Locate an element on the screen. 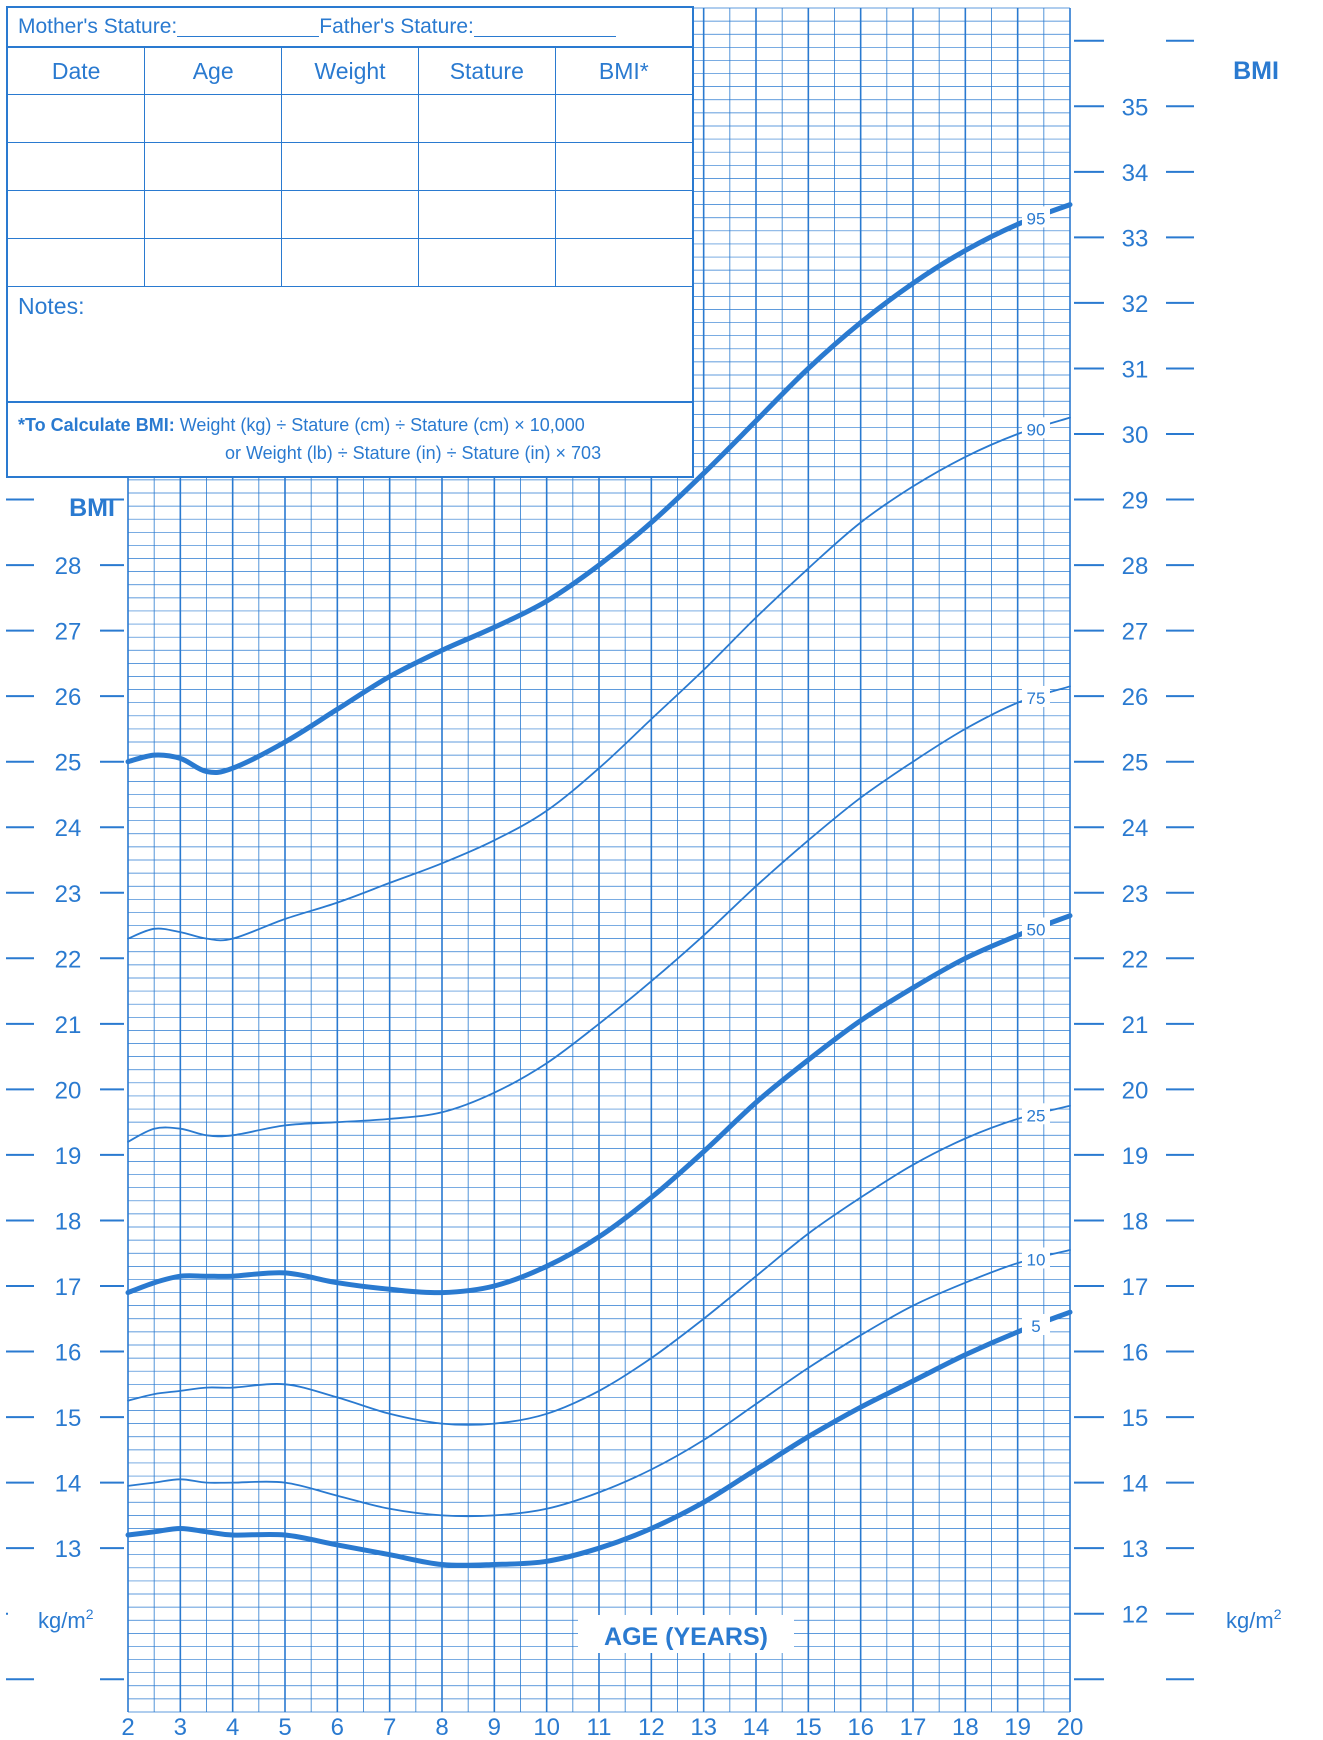 The image size is (1323, 1740). column-header-date: Date is located at coordinates (77, 71).